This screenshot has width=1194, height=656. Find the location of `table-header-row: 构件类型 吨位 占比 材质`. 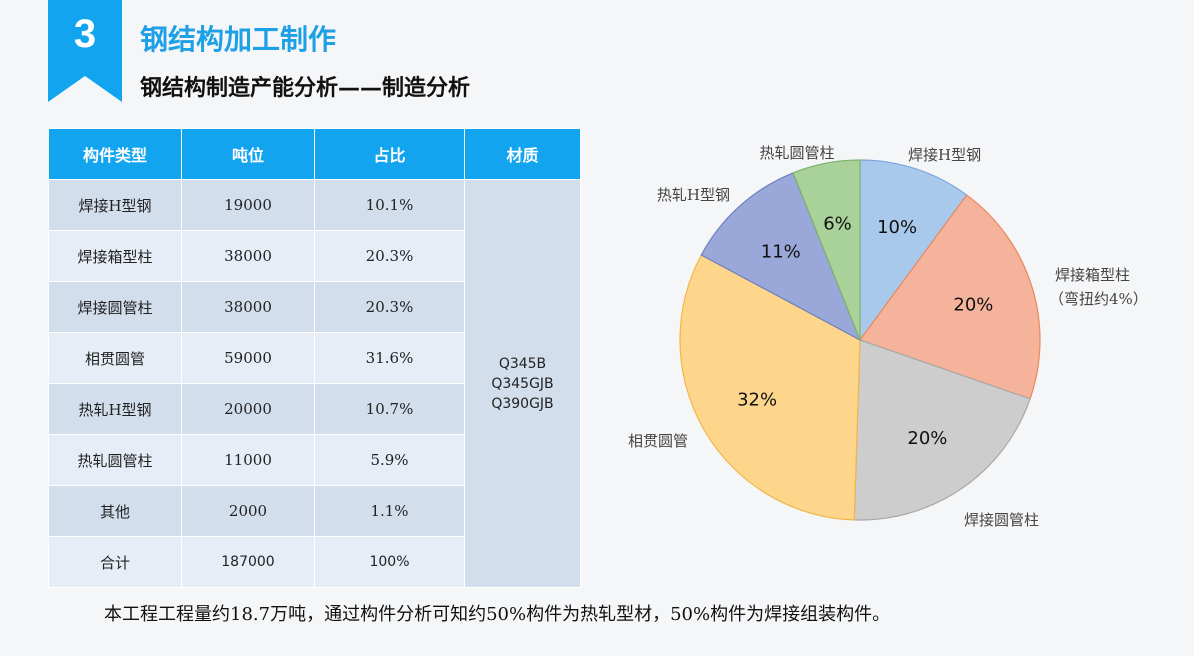

table-header-row: 构件类型 吨位 占比 材质 is located at coordinates (314, 154).